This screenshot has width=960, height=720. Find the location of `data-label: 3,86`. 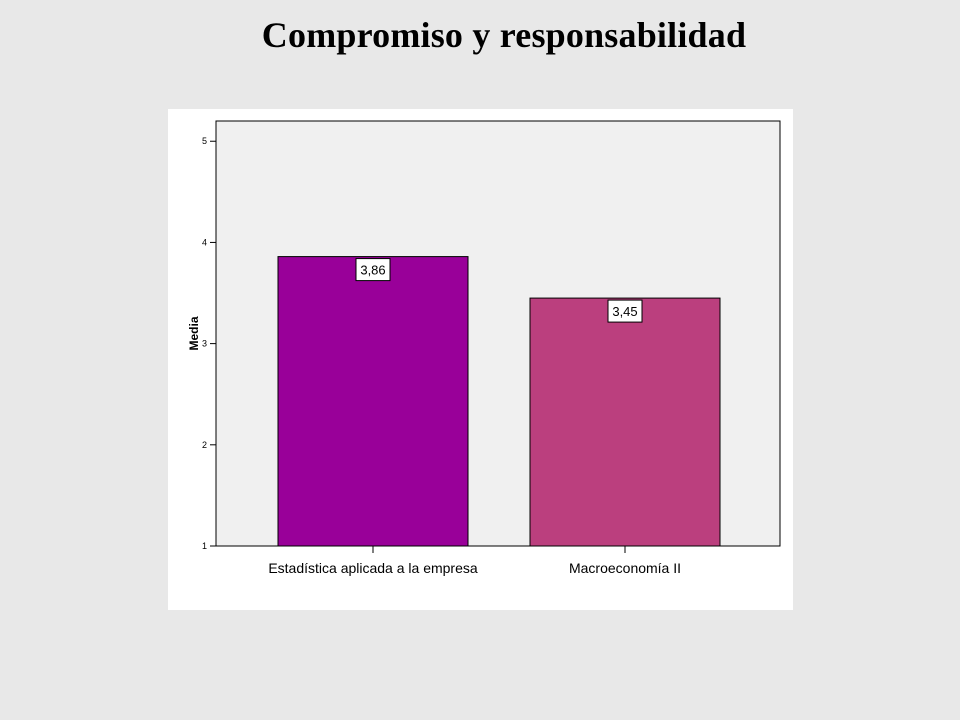

data-label: 3,86 is located at coordinates (372, 270).